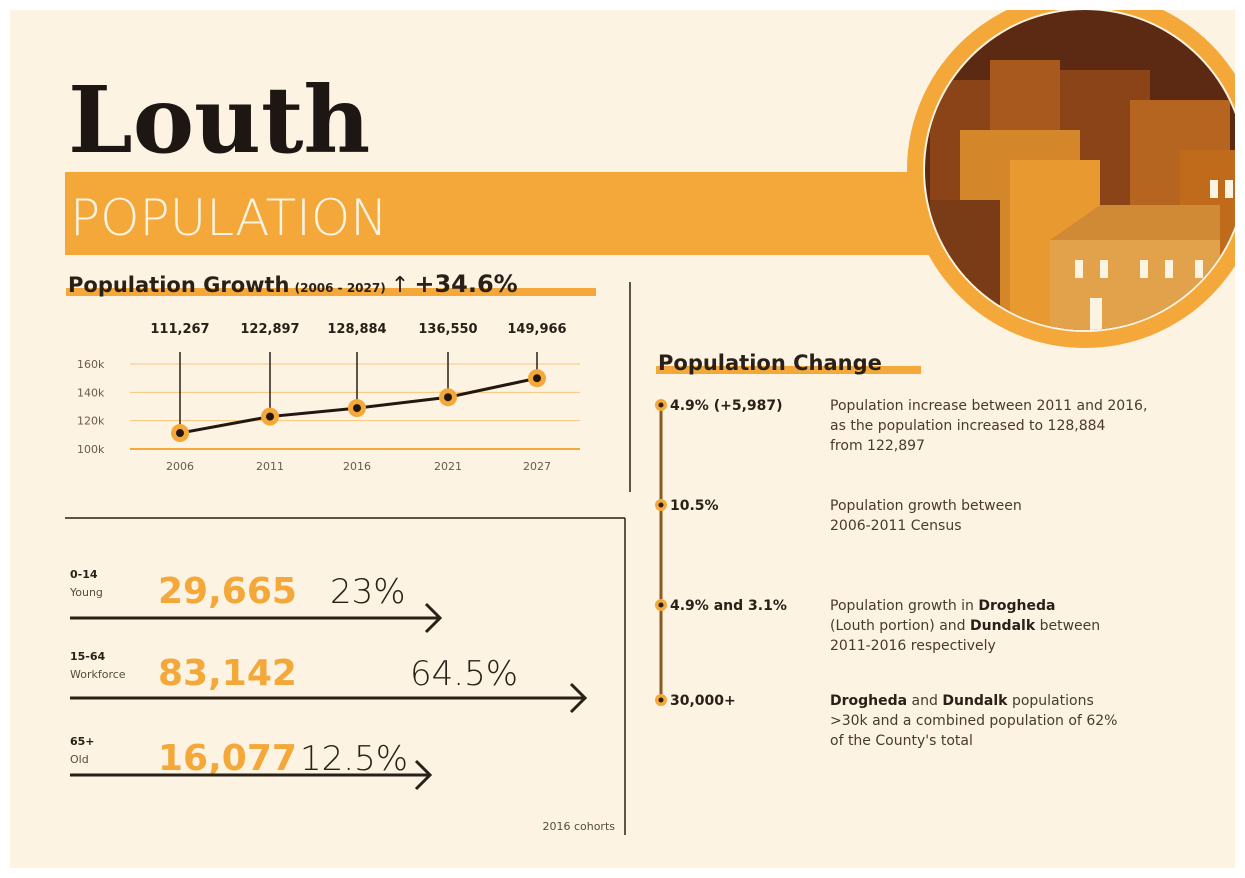 This screenshot has height=878, width=1245. What do you see at coordinates (400, 285) in the screenshot?
I see `growth-arrow: ↑` at bounding box center [400, 285].